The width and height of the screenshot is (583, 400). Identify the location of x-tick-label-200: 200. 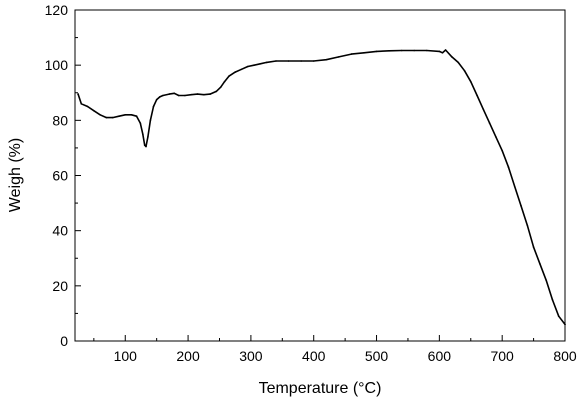
(188, 356).